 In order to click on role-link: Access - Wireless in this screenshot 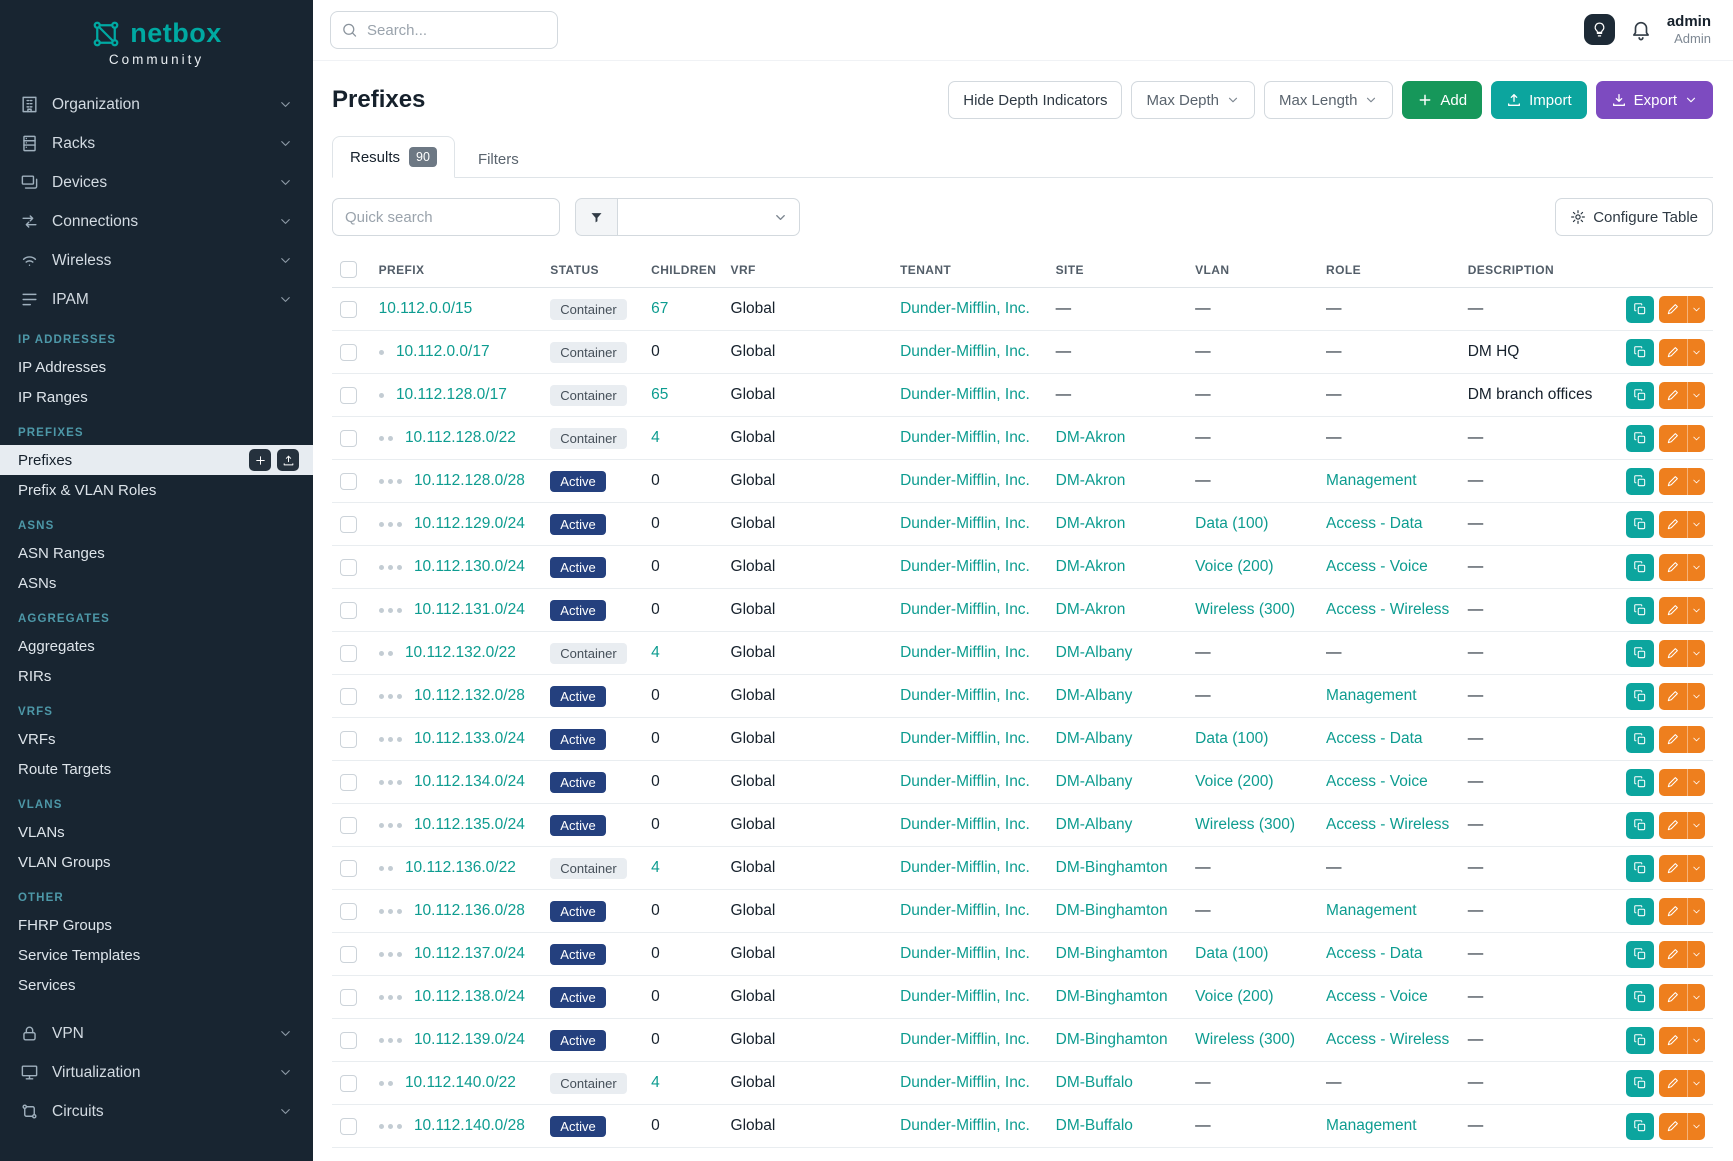, I will do `click(1388, 610)`.